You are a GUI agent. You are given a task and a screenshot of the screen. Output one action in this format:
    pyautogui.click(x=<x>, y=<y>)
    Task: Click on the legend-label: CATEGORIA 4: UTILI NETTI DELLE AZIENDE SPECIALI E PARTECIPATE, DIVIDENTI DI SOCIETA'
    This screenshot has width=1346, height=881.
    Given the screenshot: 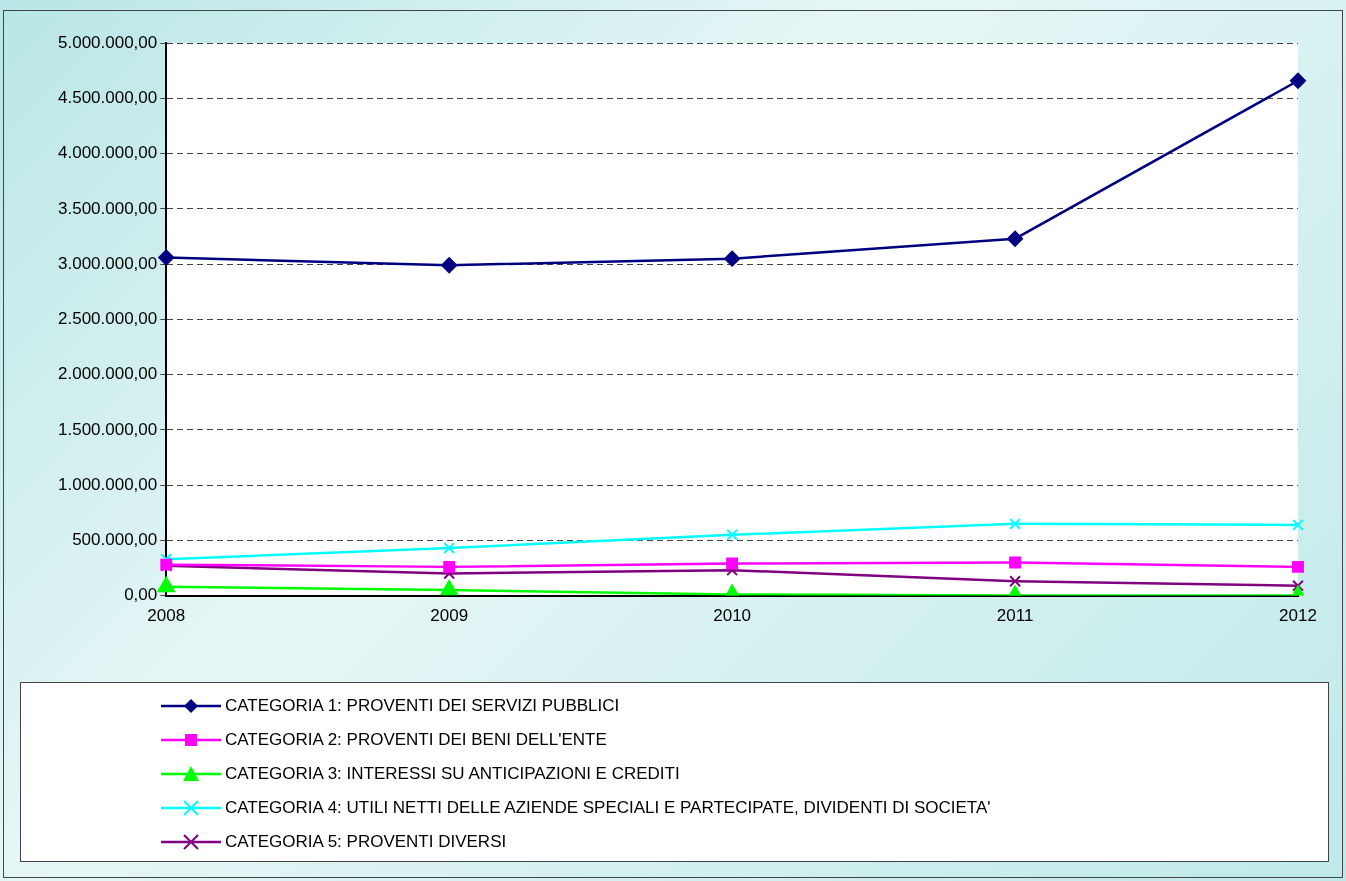 What is the action you would take?
    pyautogui.click(x=608, y=808)
    